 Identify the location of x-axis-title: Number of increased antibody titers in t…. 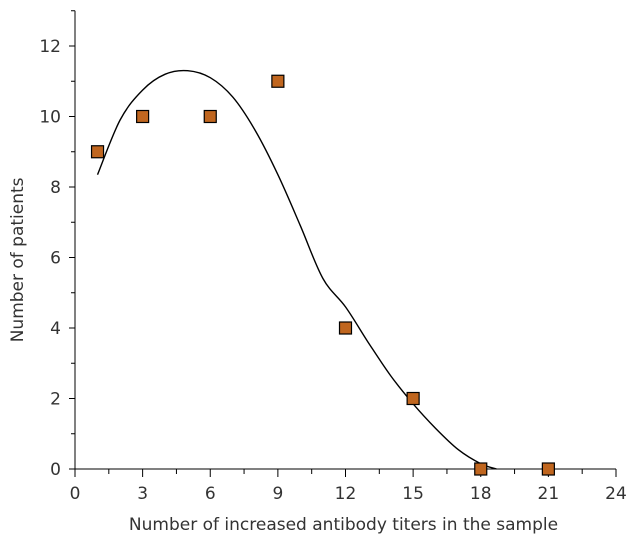
(343, 525).